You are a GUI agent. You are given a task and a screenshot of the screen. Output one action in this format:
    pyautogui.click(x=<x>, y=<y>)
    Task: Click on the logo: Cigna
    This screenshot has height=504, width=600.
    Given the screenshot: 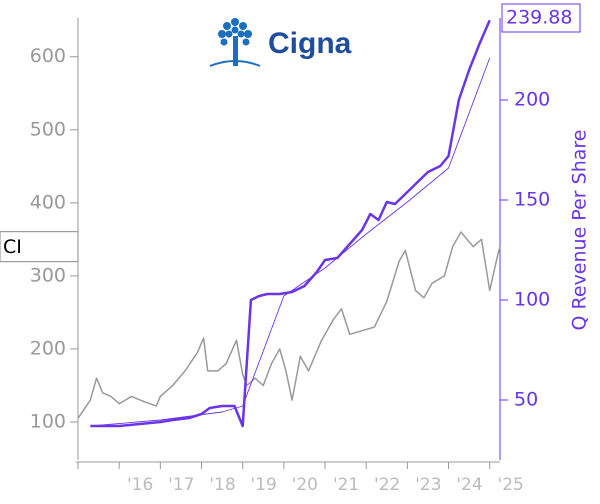 What is the action you would take?
    pyautogui.click(x=280, y=42)
    